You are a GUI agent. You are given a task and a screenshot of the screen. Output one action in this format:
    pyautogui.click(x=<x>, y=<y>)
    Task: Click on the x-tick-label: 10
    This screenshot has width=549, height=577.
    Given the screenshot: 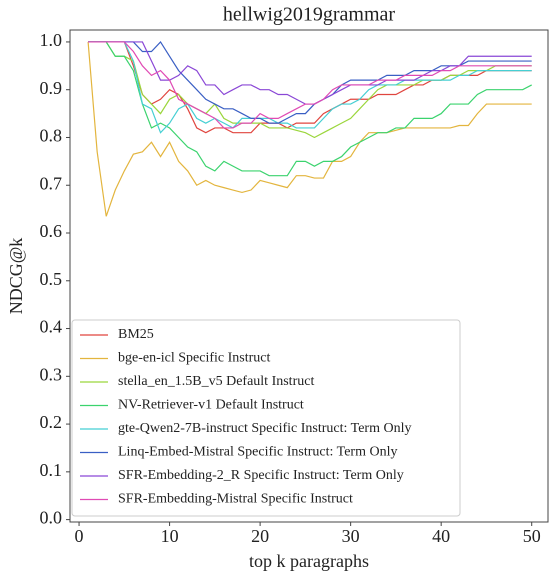 What is the action you would take?
    pyautogui.click(x=170, y=536)
    